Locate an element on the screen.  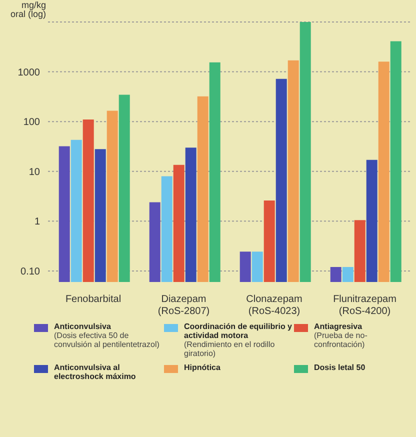
y-tick-label: 100 is located at coordinates (31, 122).